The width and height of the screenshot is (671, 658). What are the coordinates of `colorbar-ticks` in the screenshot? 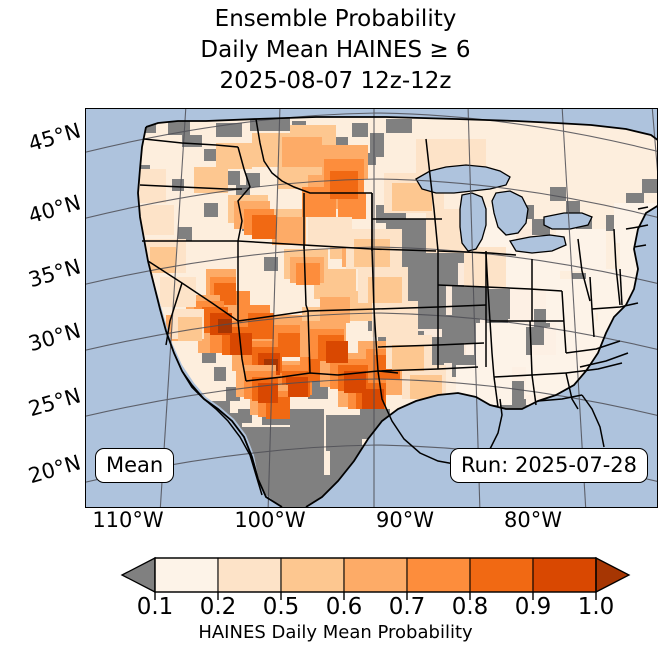 It's located at (375, 596).